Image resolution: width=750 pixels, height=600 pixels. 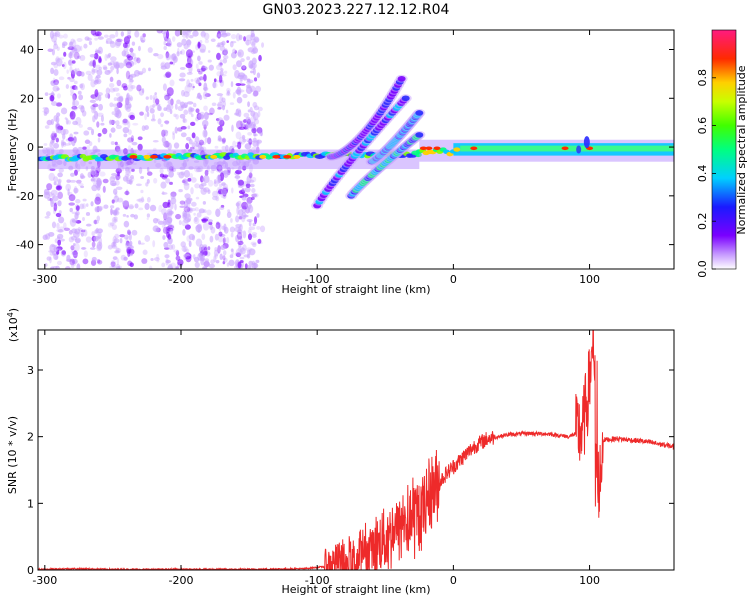 I want to click on colorbar-tick-label: 0.4, so click(x=702, y=174).